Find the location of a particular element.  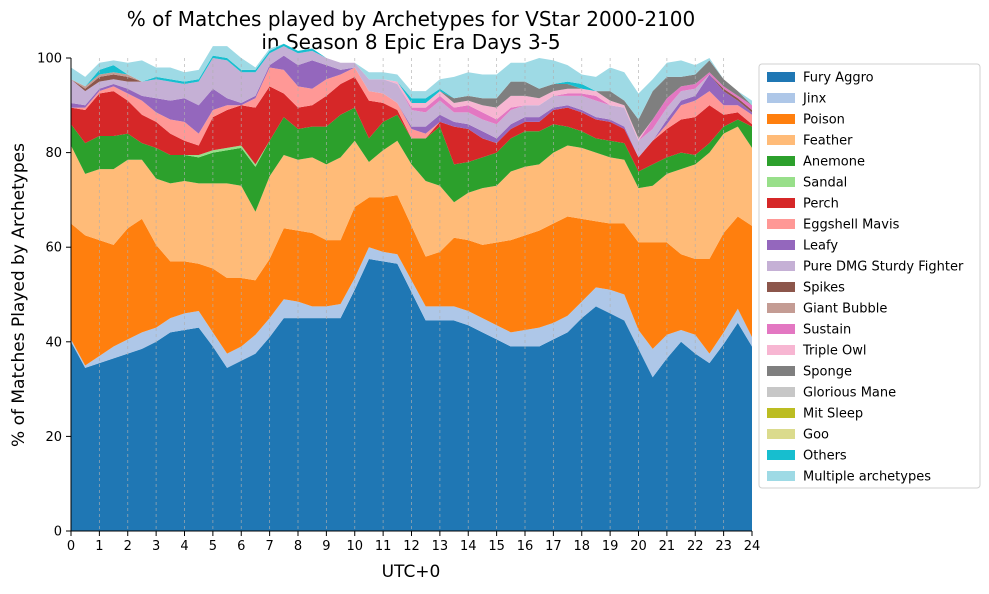

legend-swatch-glorious-mane is located at coordinates (781, 392).